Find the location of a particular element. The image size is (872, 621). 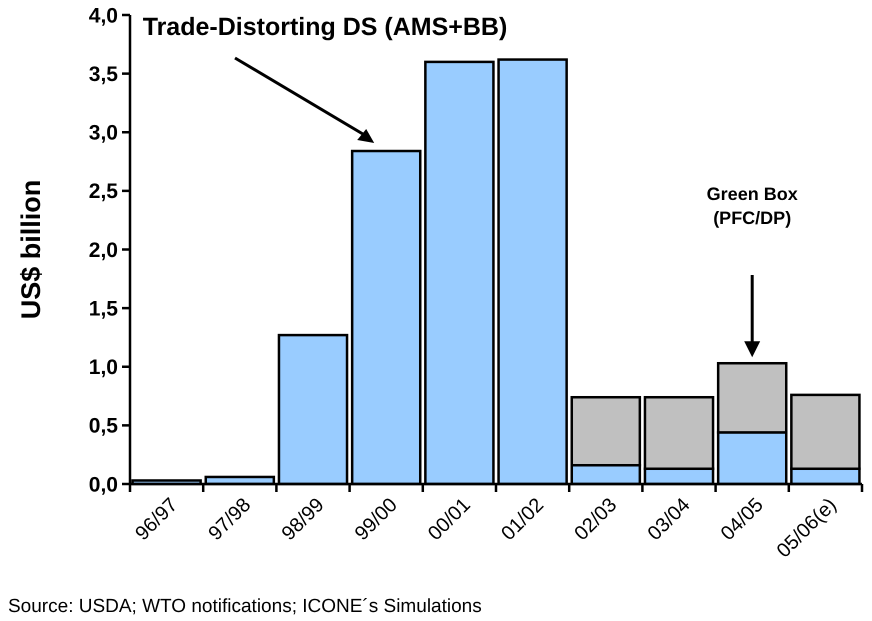

y-tick-label: 3,5 is located at coordinates (103, 74).